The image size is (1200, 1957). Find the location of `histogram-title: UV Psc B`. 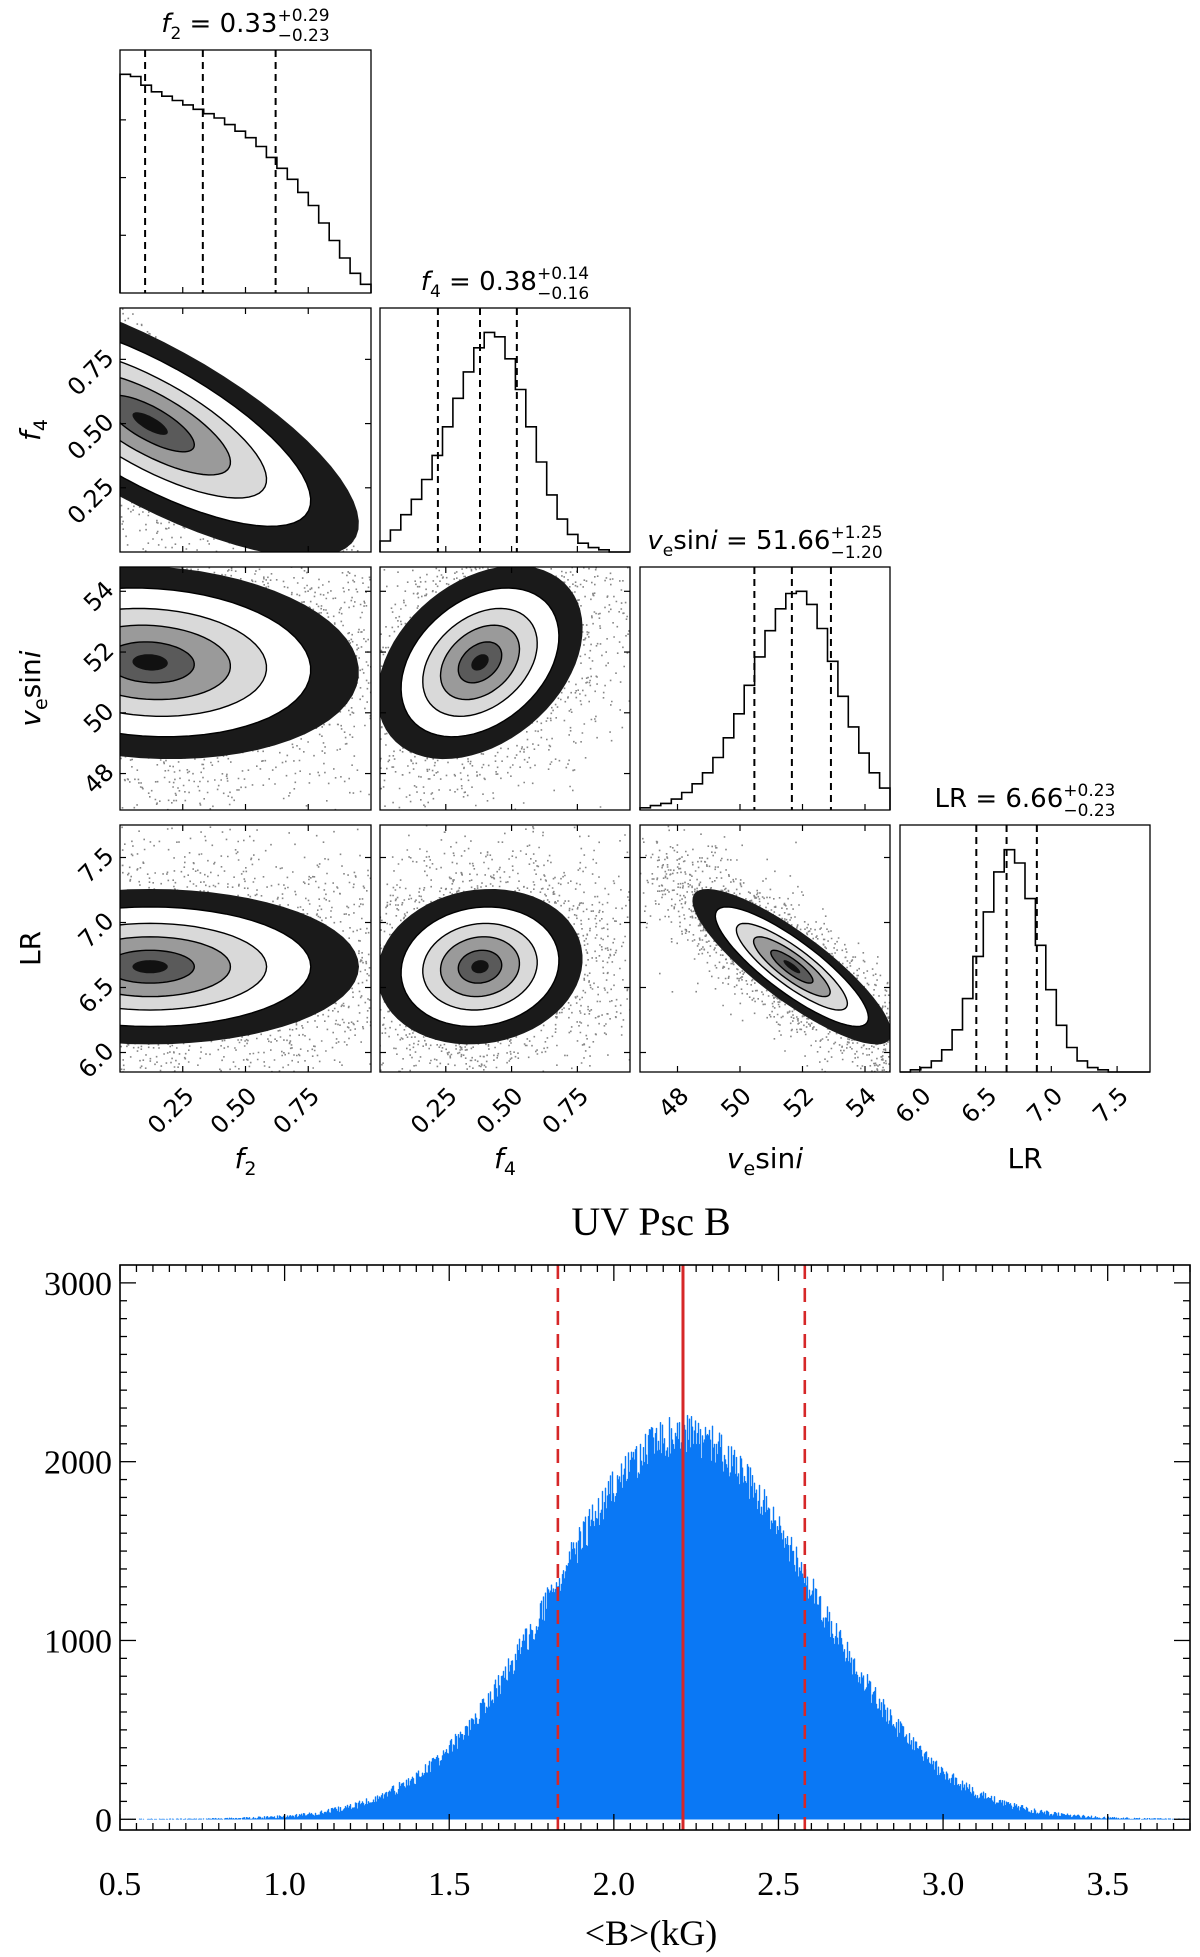

histogram-title: UV Psc B is located at coordinates (650, 1221).